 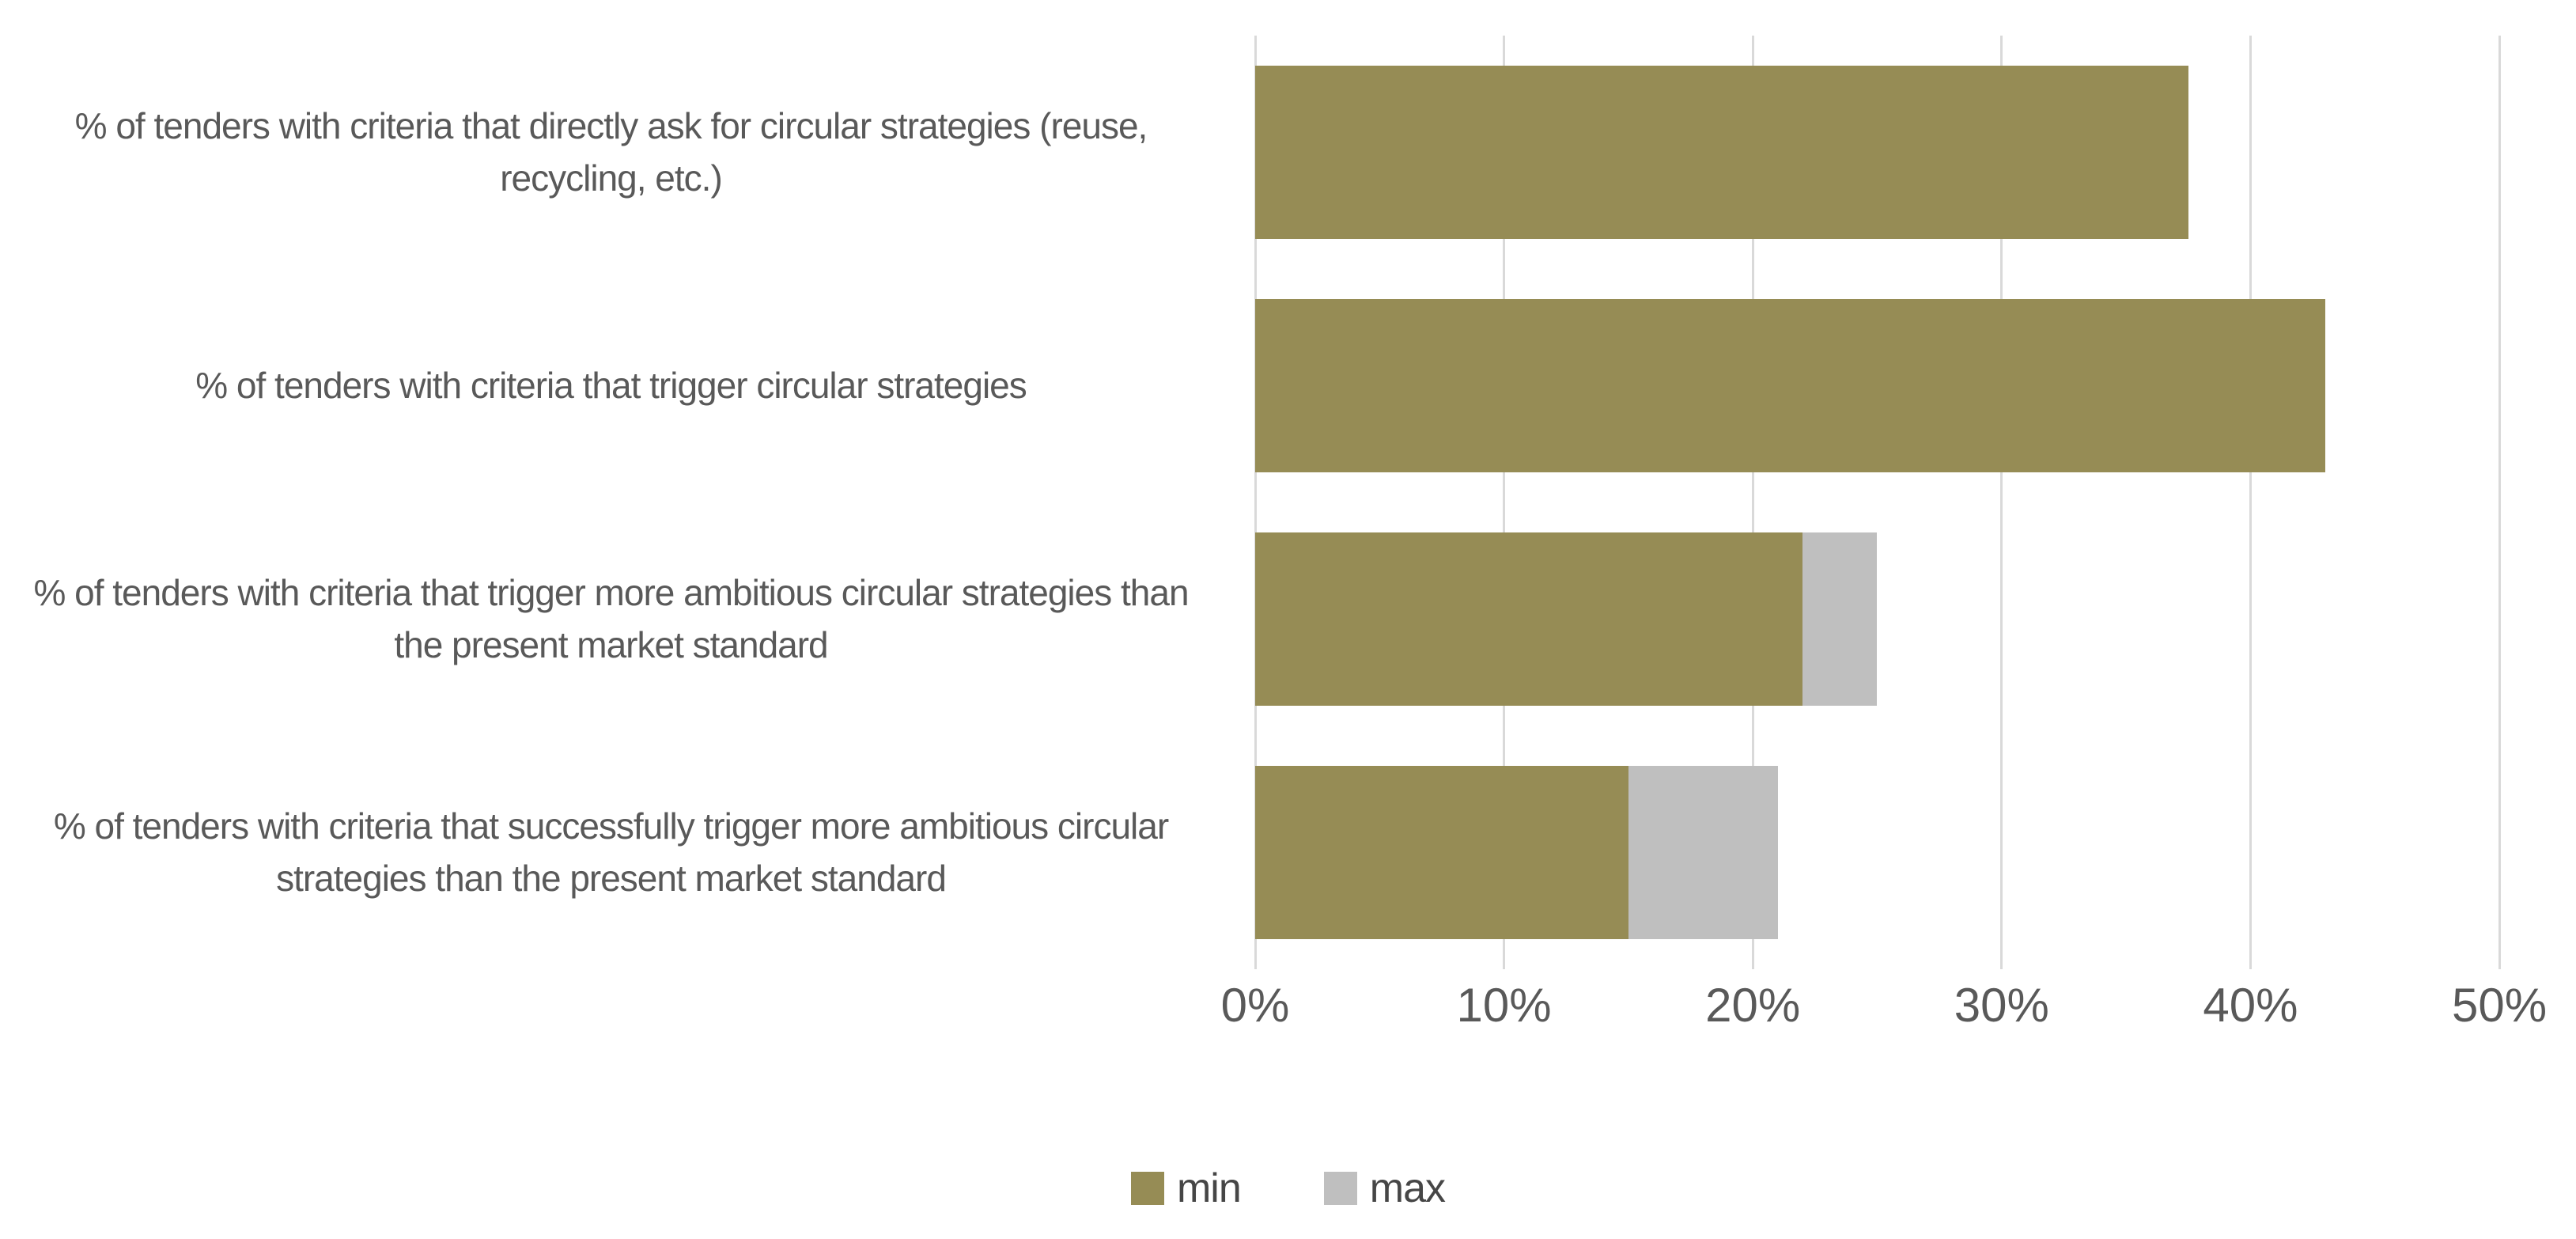 What do you see at coordinates (2251, 1005) in the screenshot?
I see `x-tick-label: 40%` at bounding box center [2251, 1005].